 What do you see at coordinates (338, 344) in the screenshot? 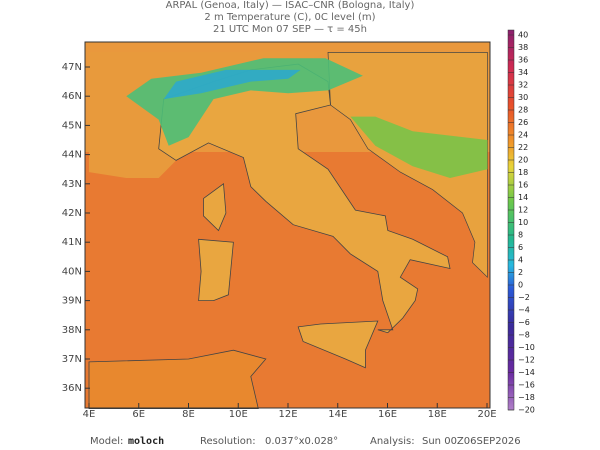
I see `sicily` at bounding box center [338, 344].